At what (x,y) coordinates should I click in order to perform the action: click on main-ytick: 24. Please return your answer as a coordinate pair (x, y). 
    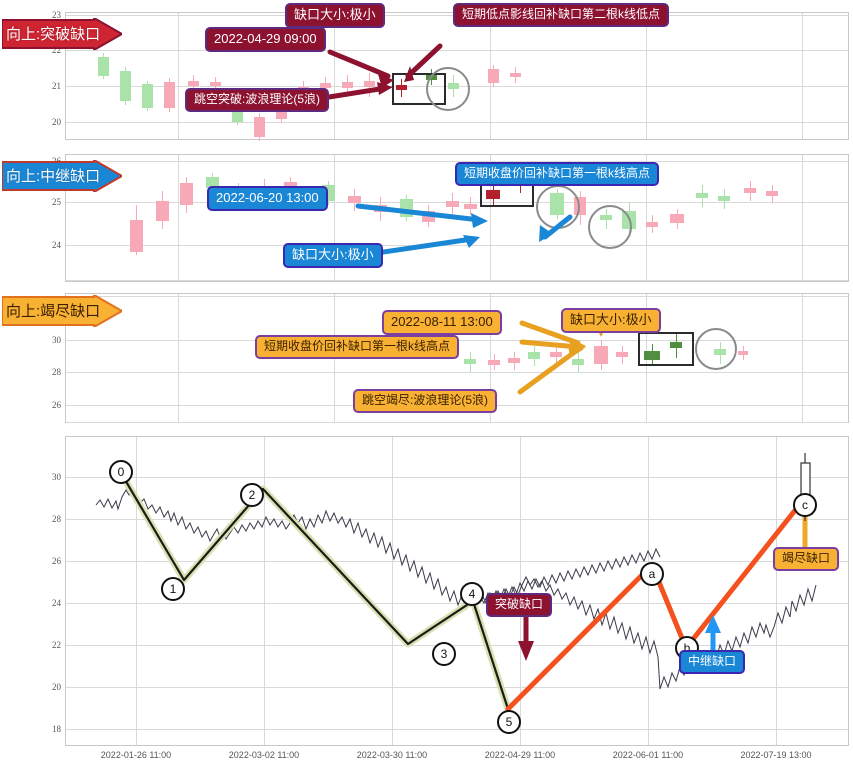
    Looking at the image, I should click on (56, 603).